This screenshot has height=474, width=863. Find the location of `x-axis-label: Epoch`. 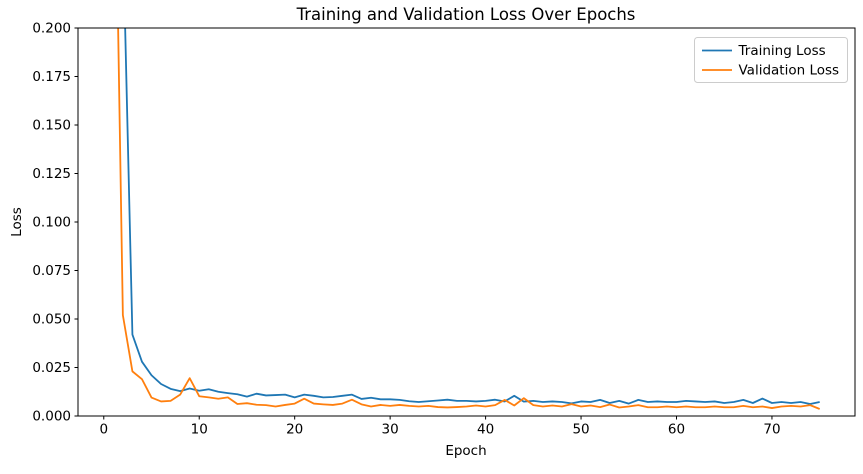

x-axis-label: Epoch is located at coordinates (465, 451).